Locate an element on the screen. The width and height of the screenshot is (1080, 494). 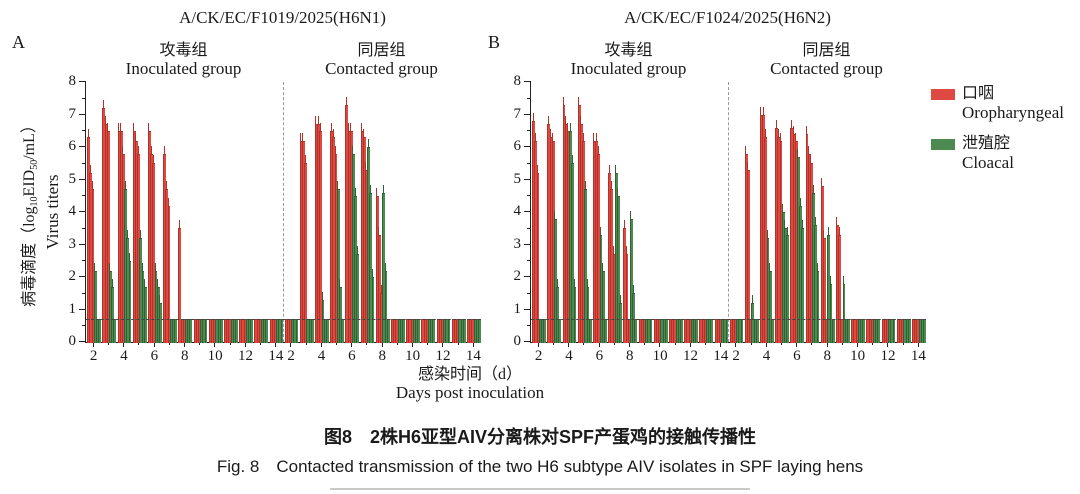
y-axis-tick-label: 5 is located at coordinates (517, 178).